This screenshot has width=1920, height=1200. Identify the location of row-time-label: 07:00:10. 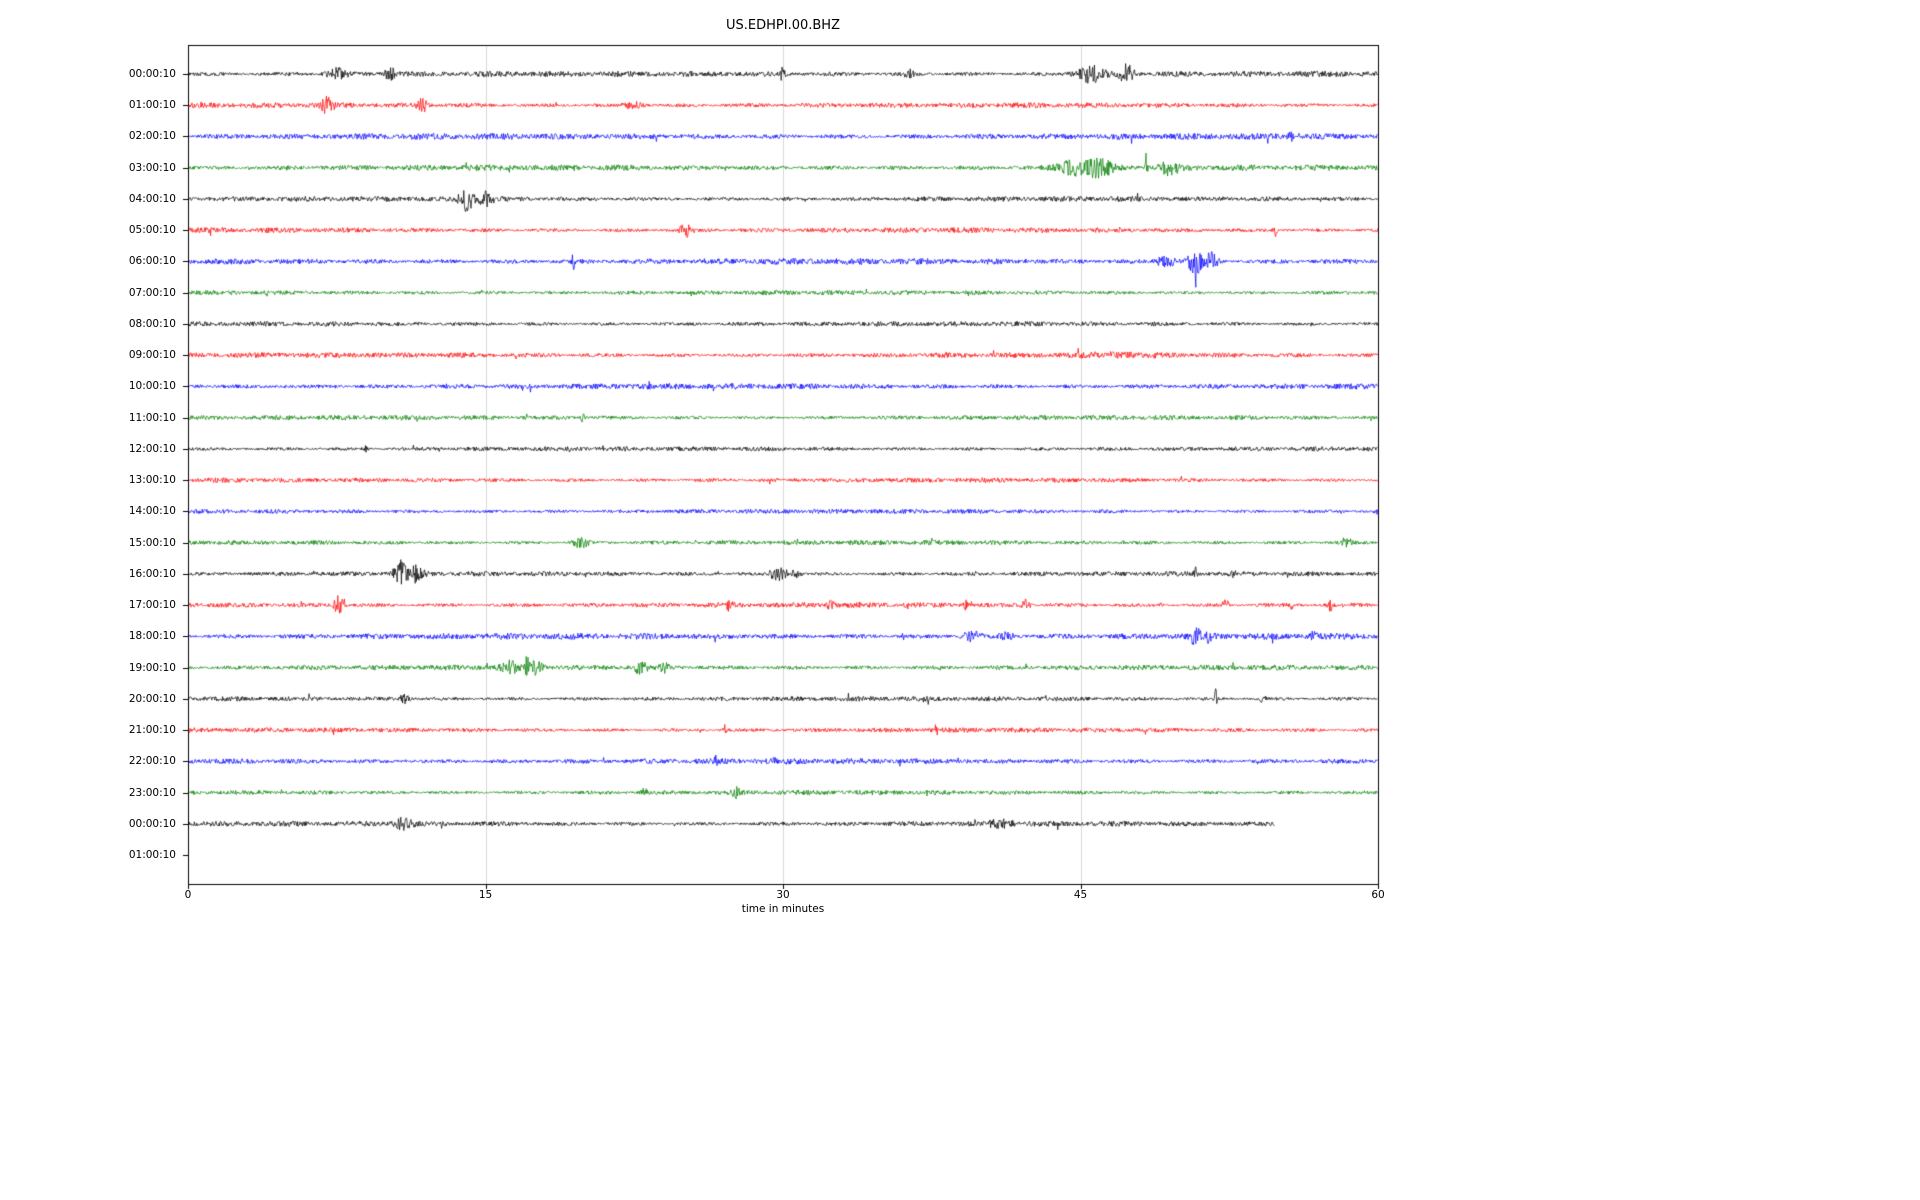
(152, 292).